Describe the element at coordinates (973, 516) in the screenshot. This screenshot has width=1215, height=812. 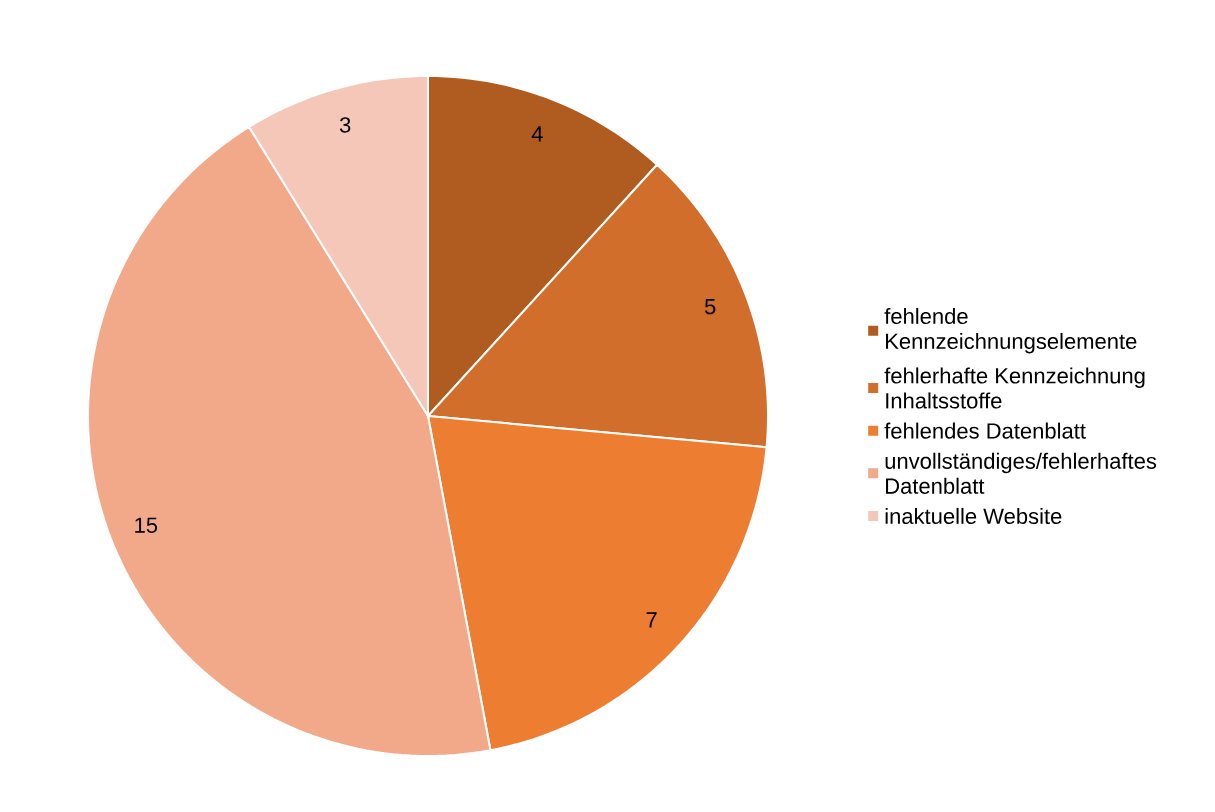
I see `legend-label: inaktuelle Website` at that location.